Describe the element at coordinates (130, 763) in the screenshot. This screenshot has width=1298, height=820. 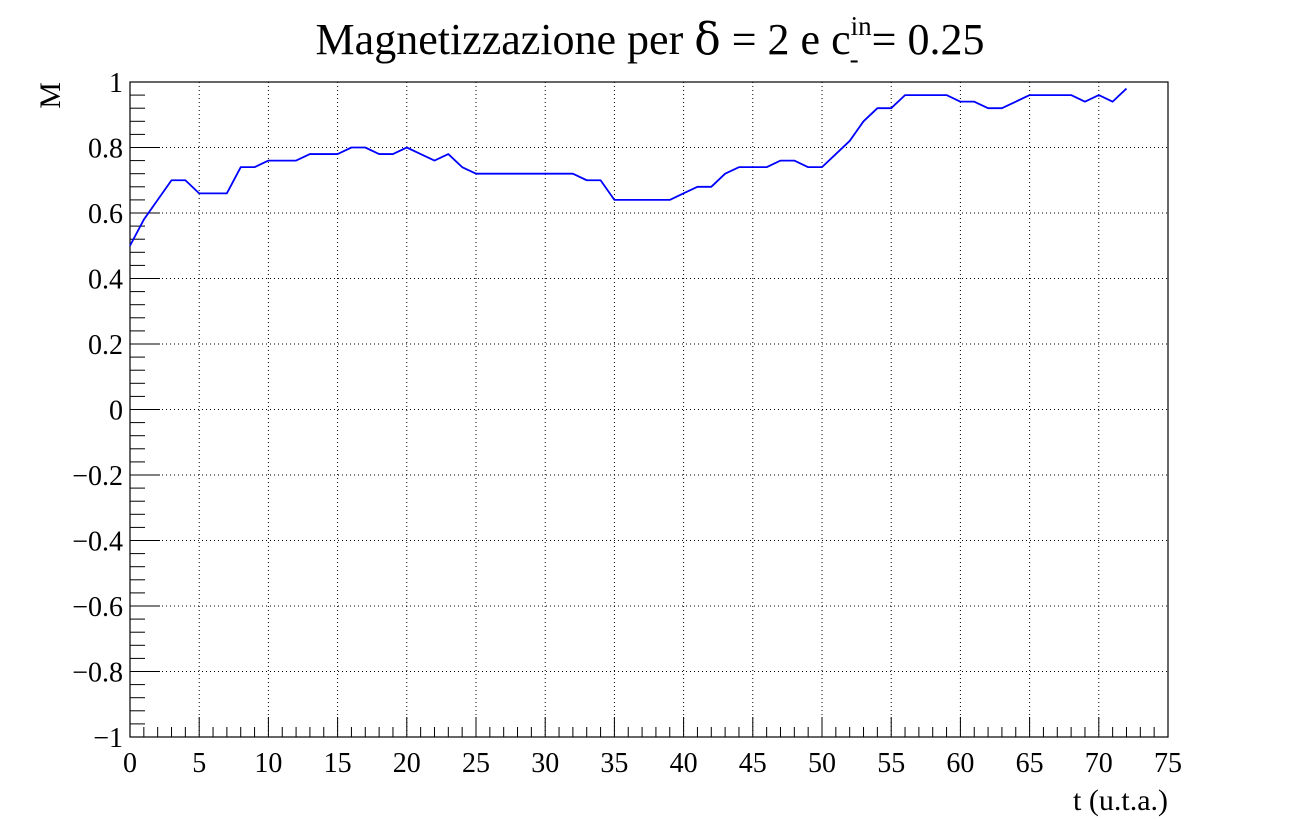
I see `x-tick-label: 0` at that location.